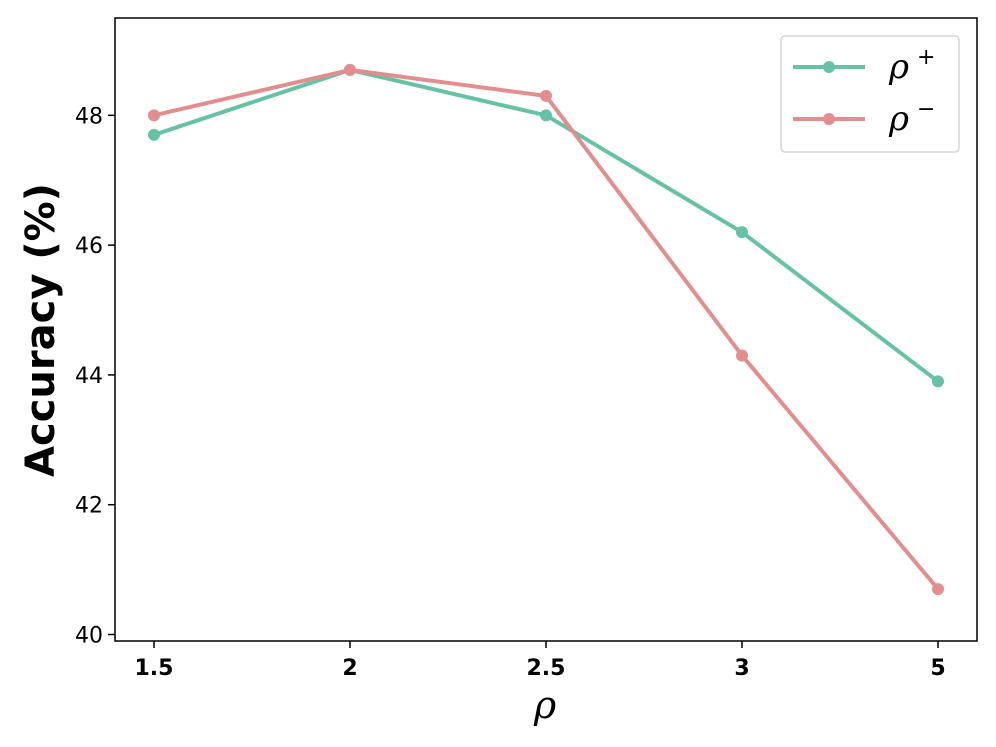  Describe the element at coordinates (546, 668) in the screenshot. I see `x-tick-label: 2.5` at that location.